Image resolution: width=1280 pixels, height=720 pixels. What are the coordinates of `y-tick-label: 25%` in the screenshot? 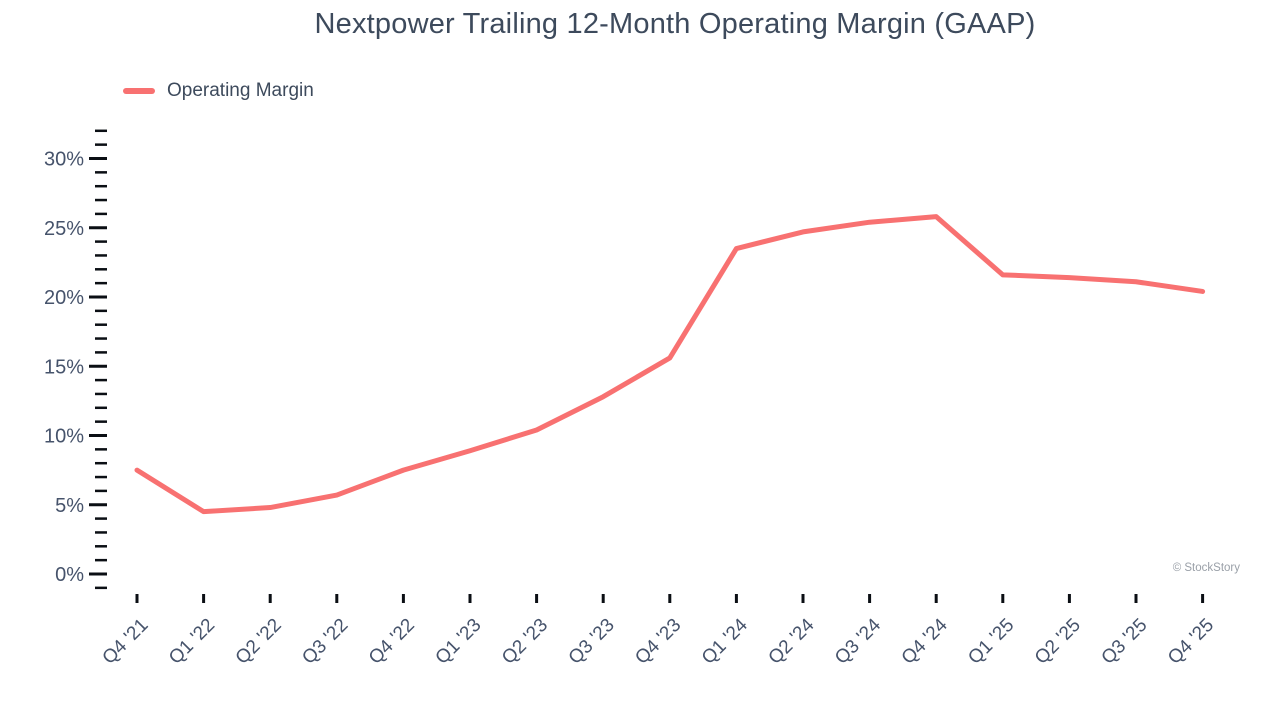 It's located at (64, 229).